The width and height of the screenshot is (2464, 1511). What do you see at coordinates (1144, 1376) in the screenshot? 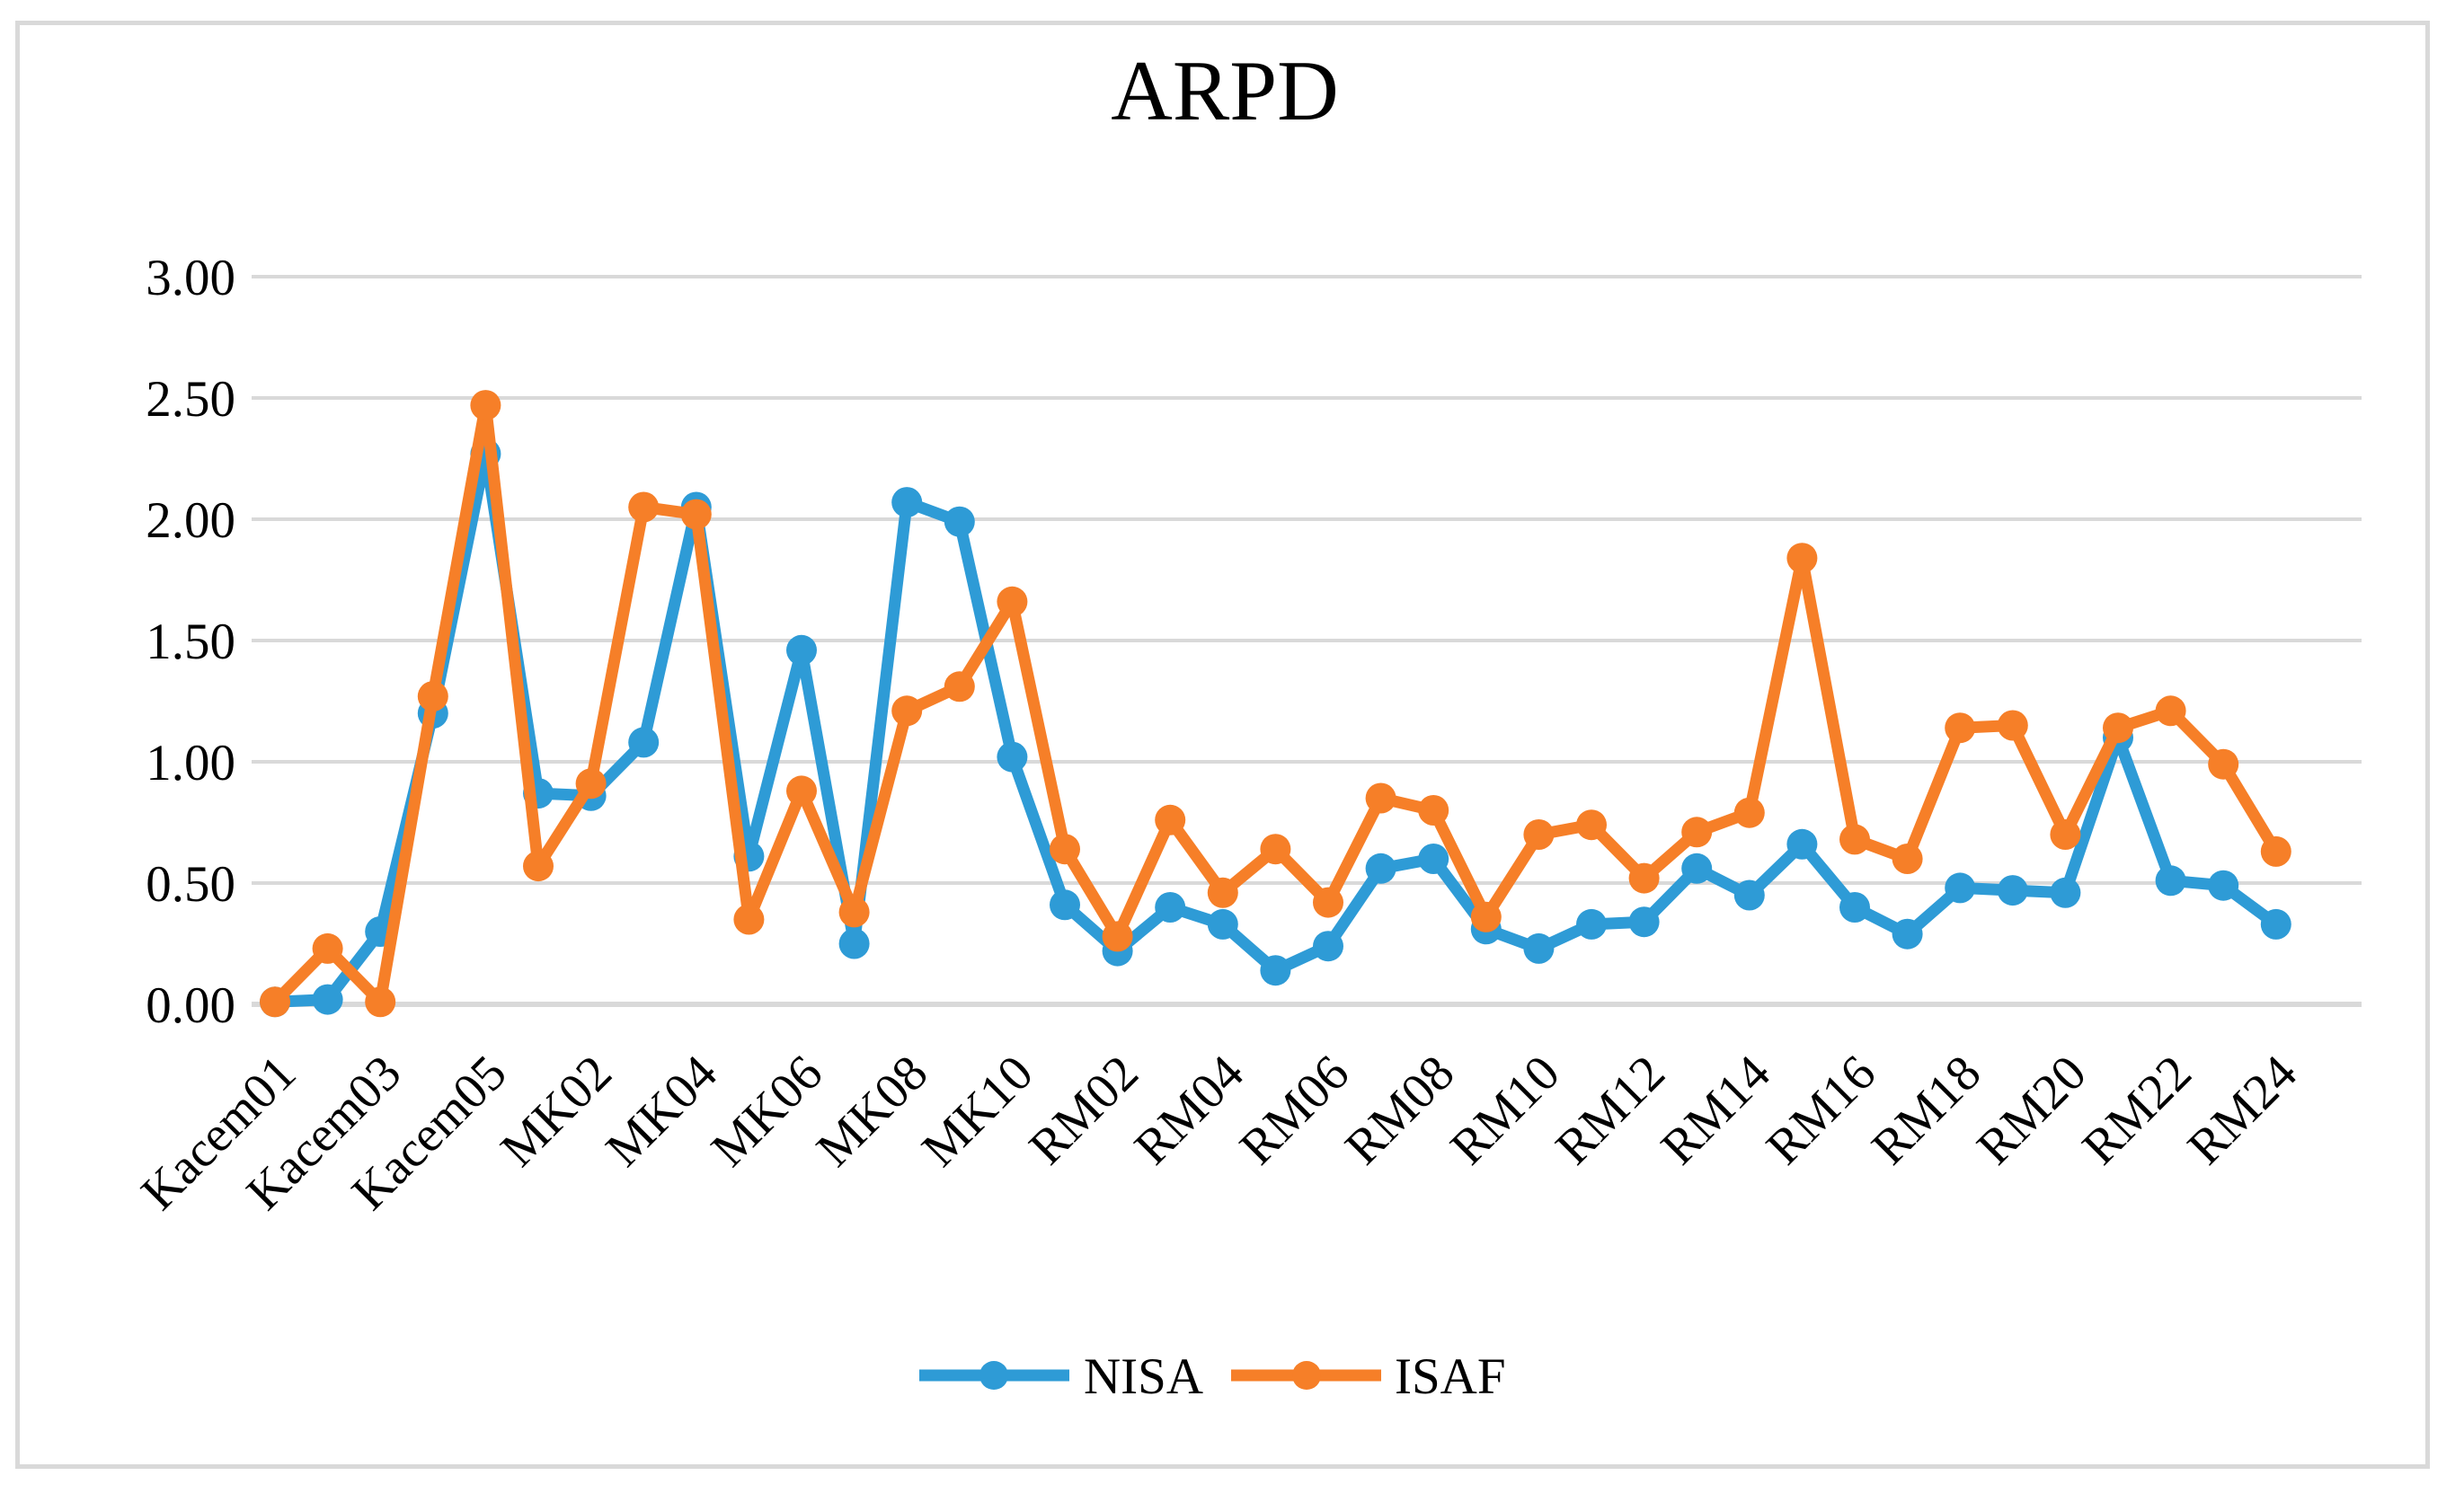
I see `legend-label-nisa: NISA` at bounding box center [1144, 1376].